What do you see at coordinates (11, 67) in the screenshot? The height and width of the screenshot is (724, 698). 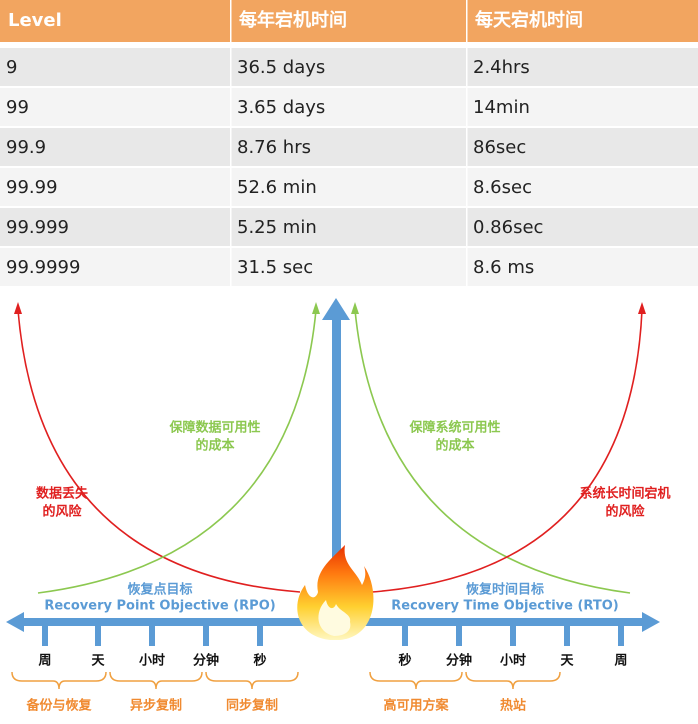 I see `table-cell: 9` at bounding box center [11, 67].